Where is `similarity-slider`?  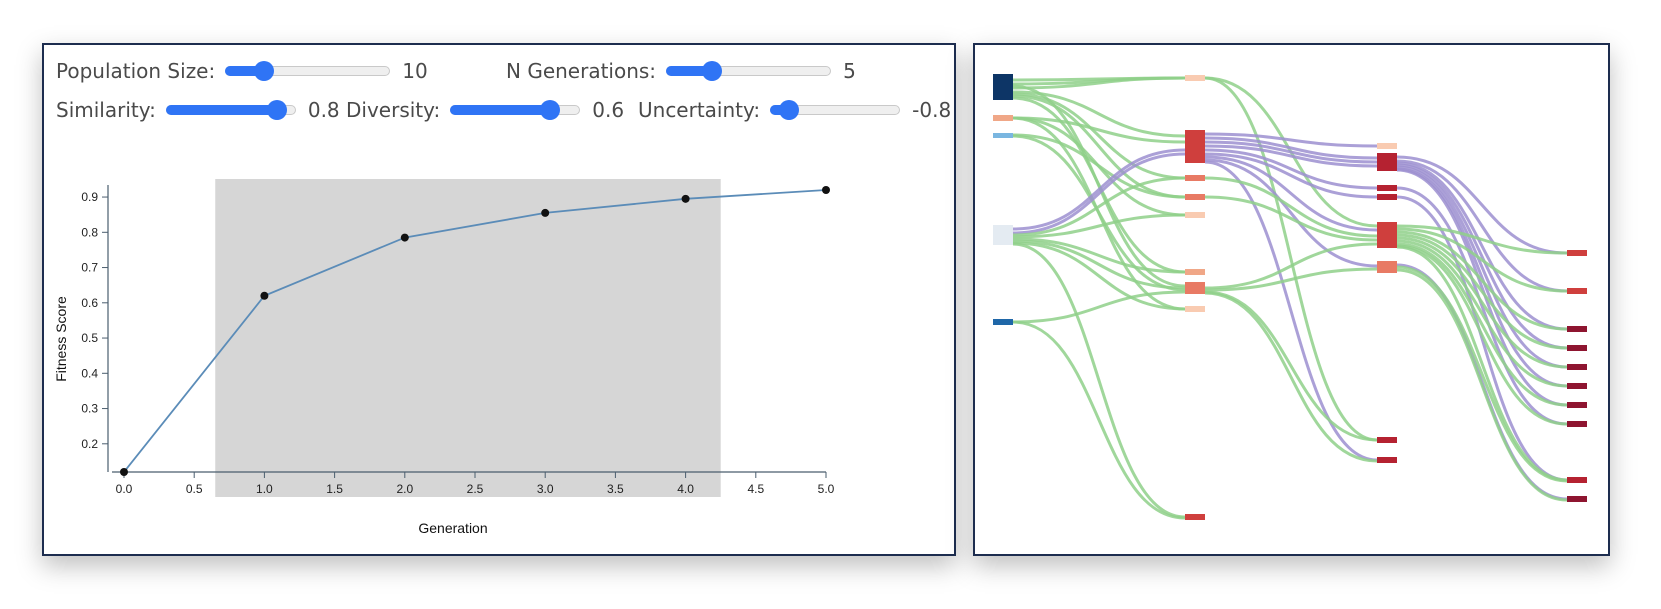 similarity-slider is located at coordinates (230, 110).